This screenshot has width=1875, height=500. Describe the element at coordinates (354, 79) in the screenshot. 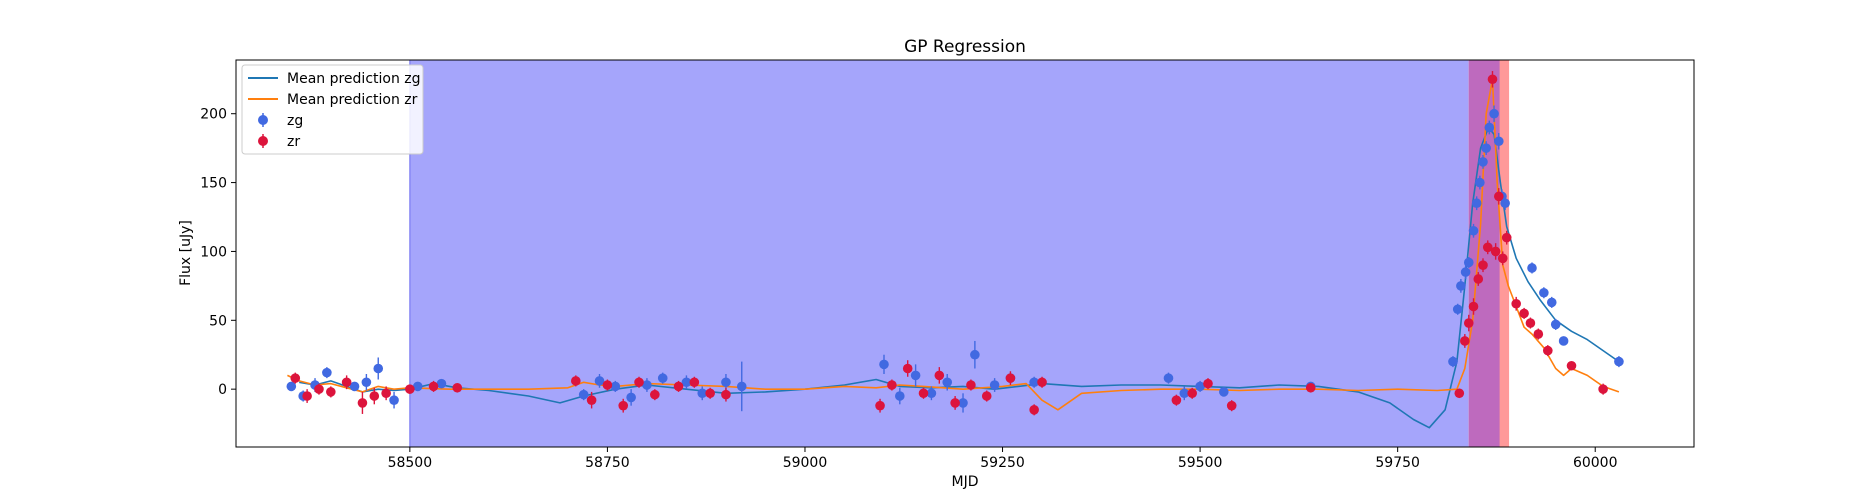

I see `legend-label-mean-zg: Mean prediction zg` at that location.